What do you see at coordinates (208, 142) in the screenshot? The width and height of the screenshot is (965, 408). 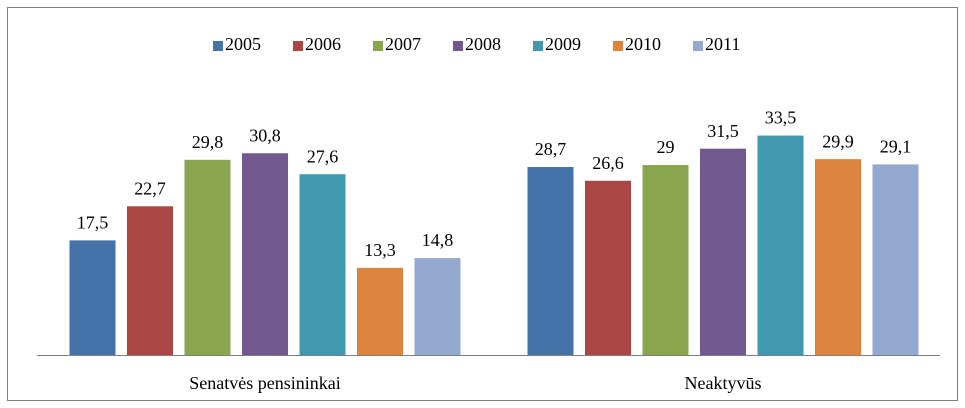 I see `data-label: 29,8` at bounding box center [208, 142].